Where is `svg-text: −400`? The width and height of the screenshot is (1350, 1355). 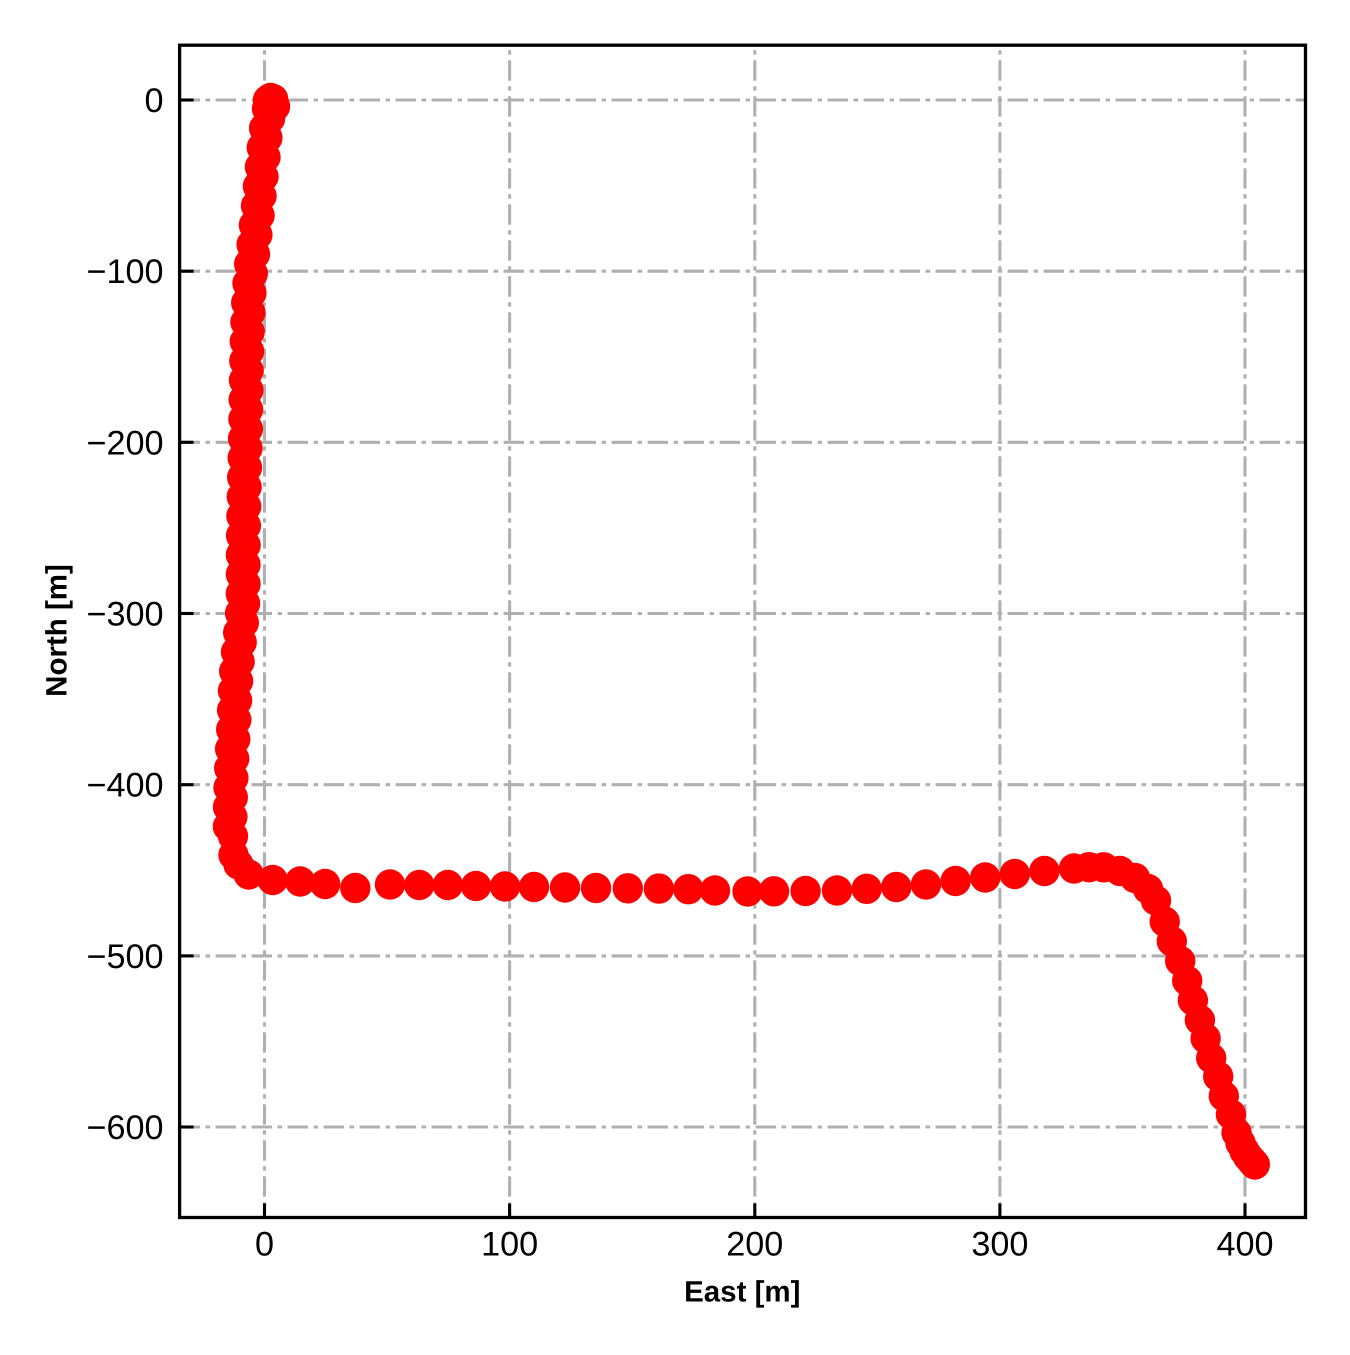
svg-text: −400 is located at coordinates (124, 786).